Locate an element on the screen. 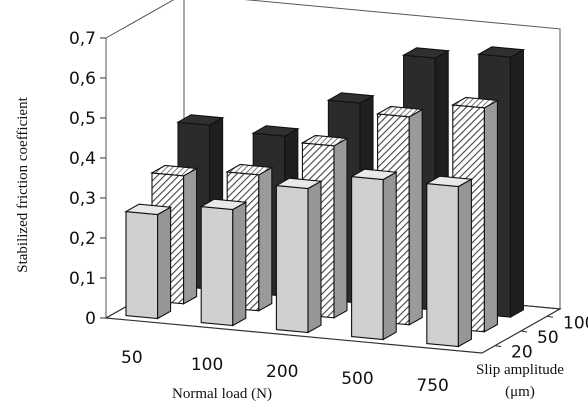 The width and height of the screenshot is (588, 408). x-tick-label: 500 is located at coordinates (357, 379).